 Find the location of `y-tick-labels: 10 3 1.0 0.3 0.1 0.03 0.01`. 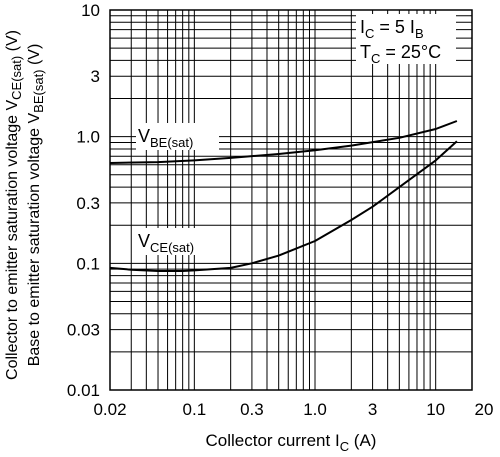

y-tick-labels: 10 3 1.0 0.3 0.1 0.03 0.01 is located at coordinates (83, 200).